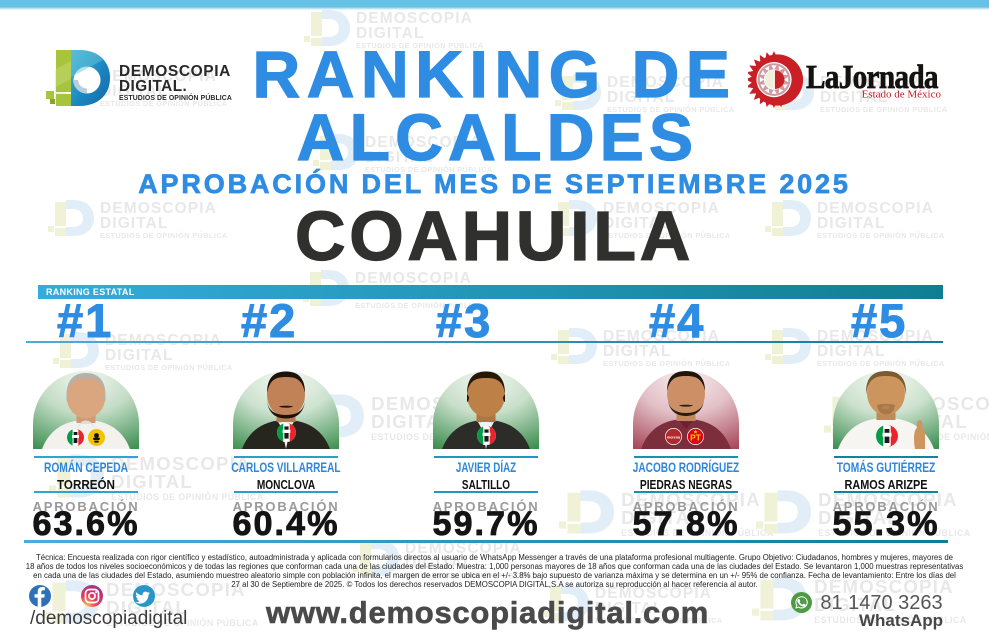  Describe the element at coordinates (696, 437) in the screenshot. I see `svg-text: PT` at that location.